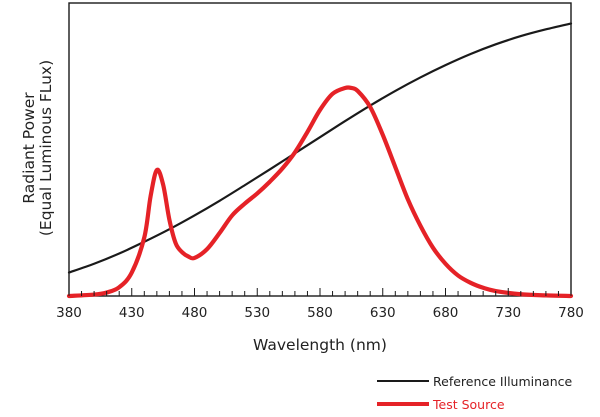 The width and height of the screenshot is (600, 417). Describe the element at coordinates (475, 393) in the screenshot. I see `legend: Reference Illuminance Test Source` at that location.